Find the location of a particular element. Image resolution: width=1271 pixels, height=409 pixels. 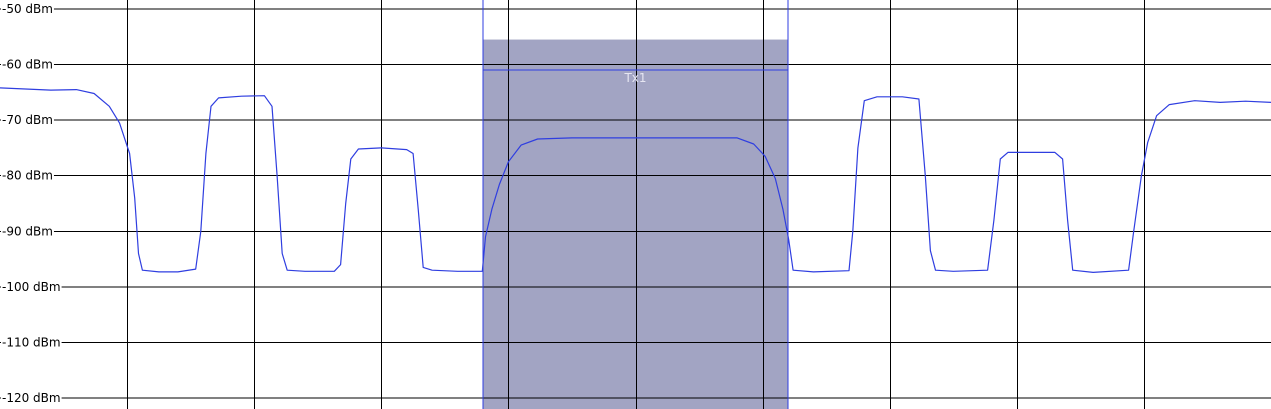

y-tick-label: -100 dBm is located at coordinates (31, 287).